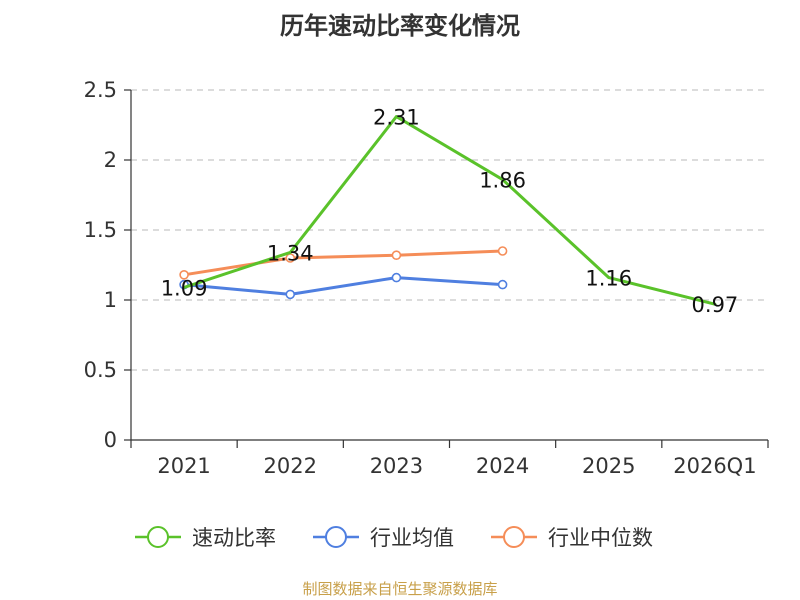 The height and width of the screenshot is (600, 800). I want to click on chart-title: 历年速动比率变化情况, so click(400, 26).